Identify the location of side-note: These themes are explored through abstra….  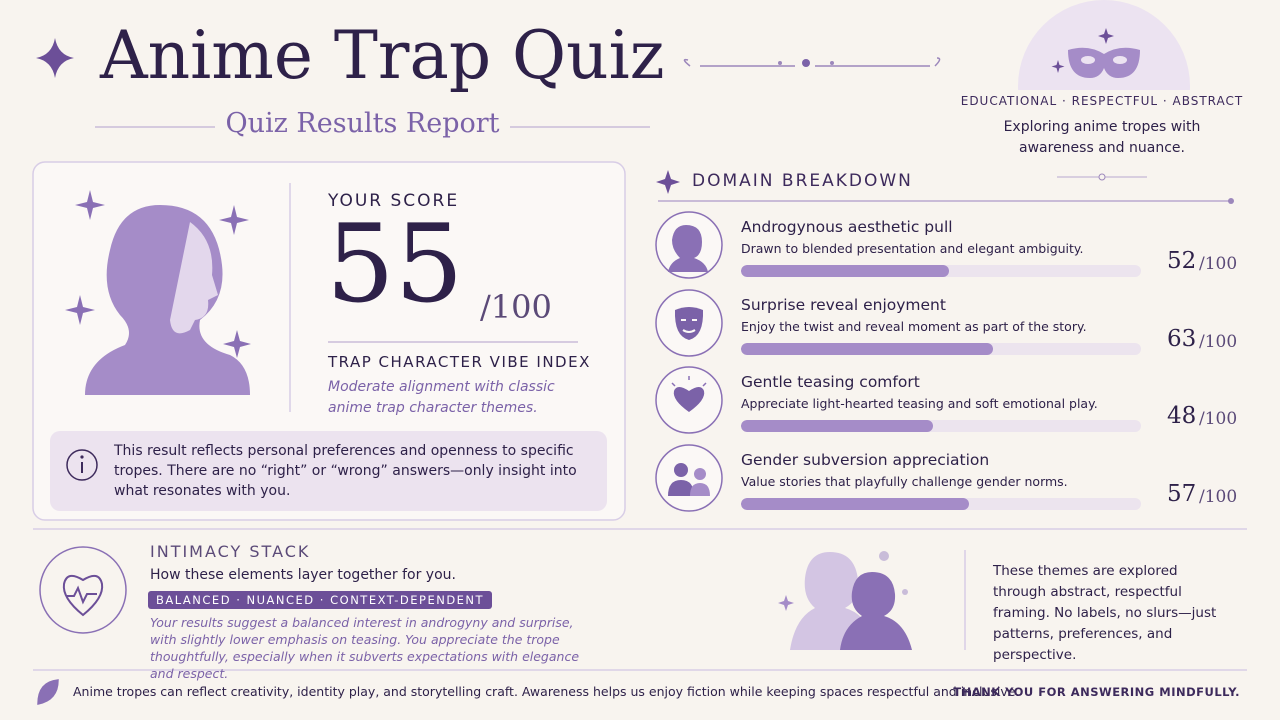
(1105, 613).